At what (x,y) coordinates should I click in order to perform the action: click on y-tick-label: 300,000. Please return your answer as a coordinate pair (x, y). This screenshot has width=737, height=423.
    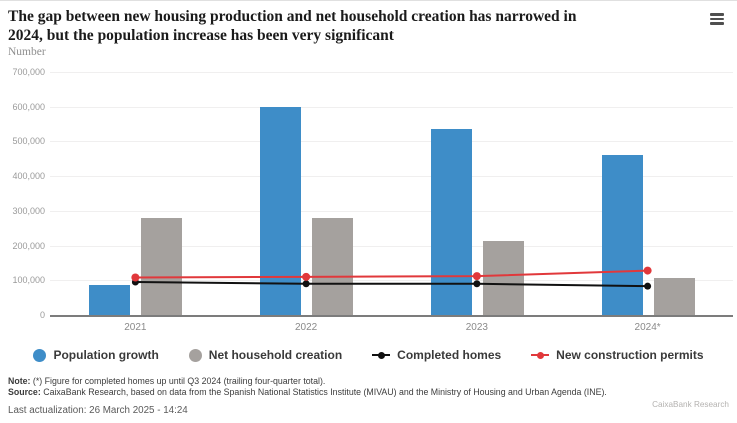
    Looking at the image, I should click on (28, 210).